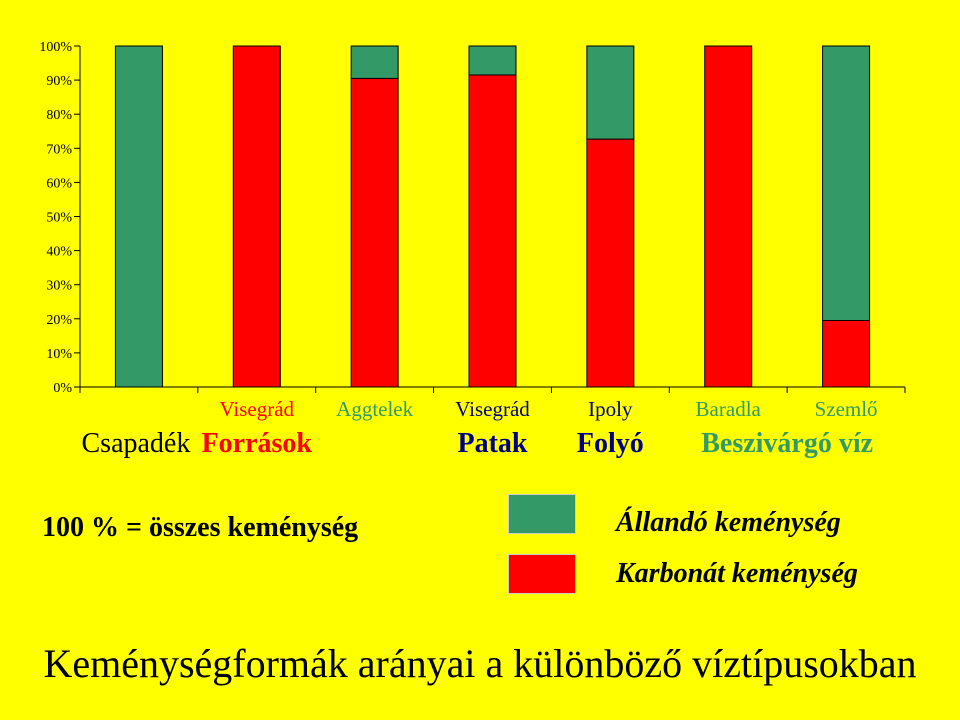  Describe the element at coordinates (846, 409) in the screenshot. I see `category-label: Szemlő` at that location.